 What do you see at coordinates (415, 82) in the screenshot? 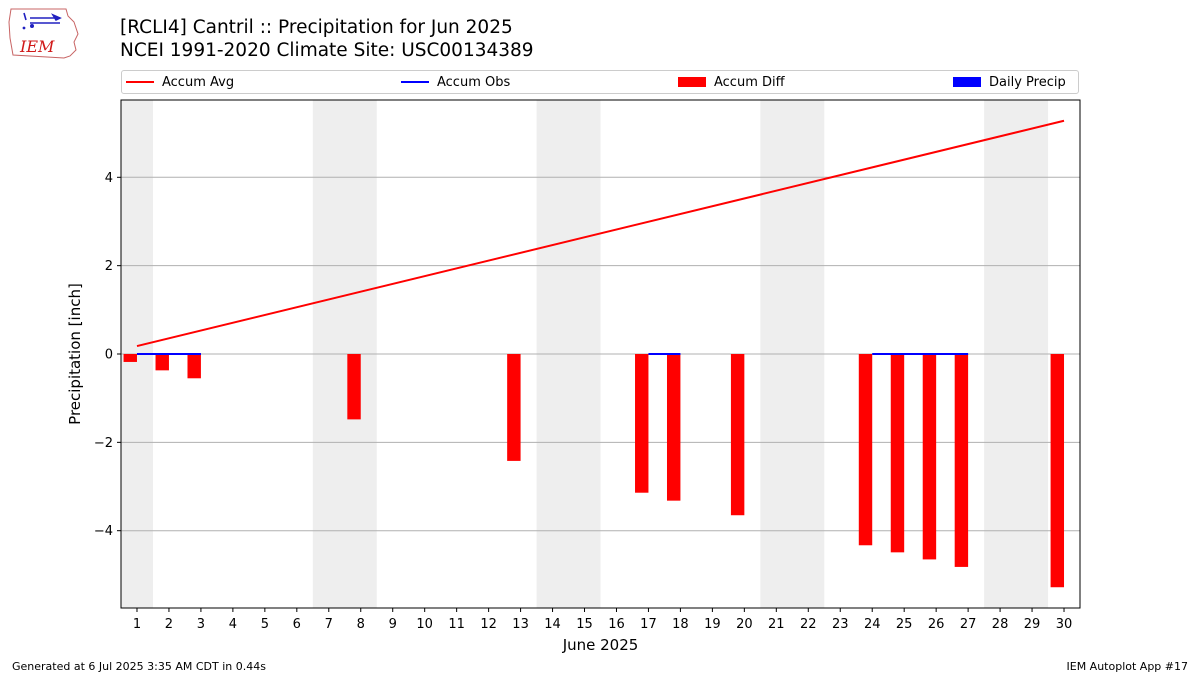
I see `legend-swatch-accum-obs` at bounding box center [415, 82].